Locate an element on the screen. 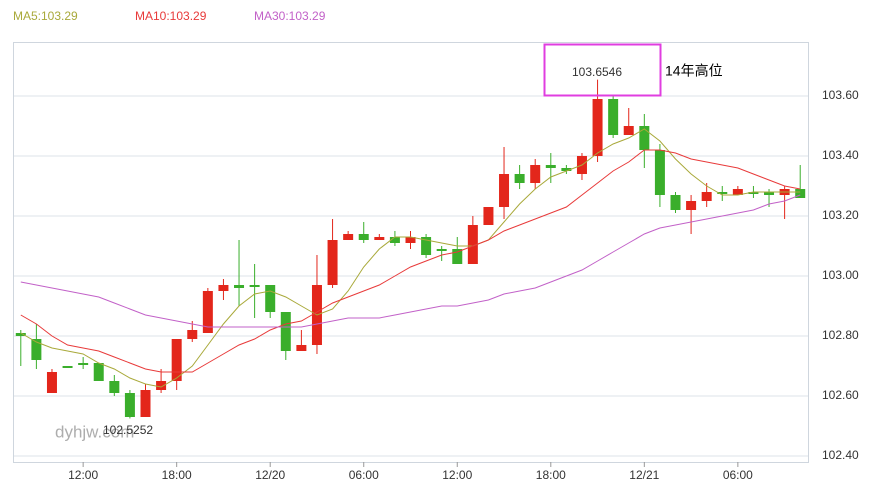  legend-entry: MA30:103.29 is located at coordinates (290, 16).